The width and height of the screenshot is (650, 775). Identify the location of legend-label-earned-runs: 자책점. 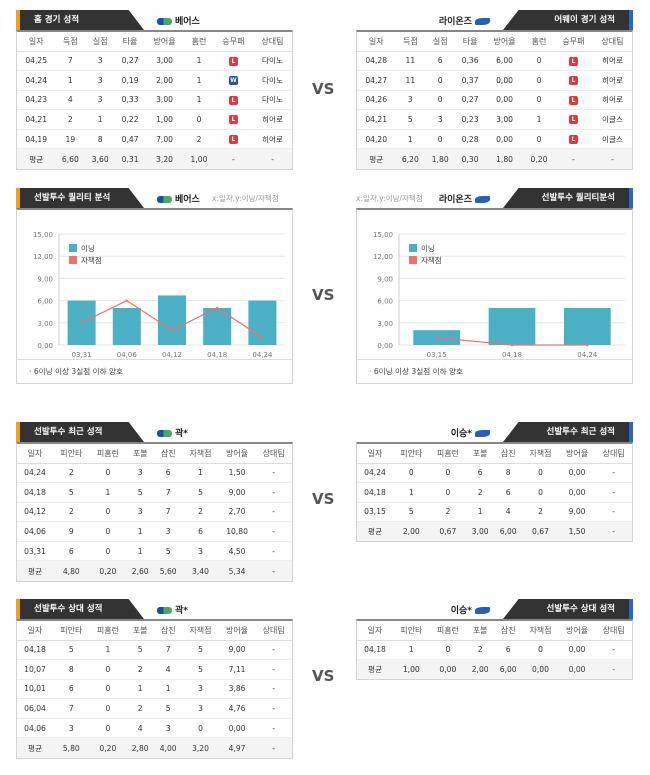
(91, 260).